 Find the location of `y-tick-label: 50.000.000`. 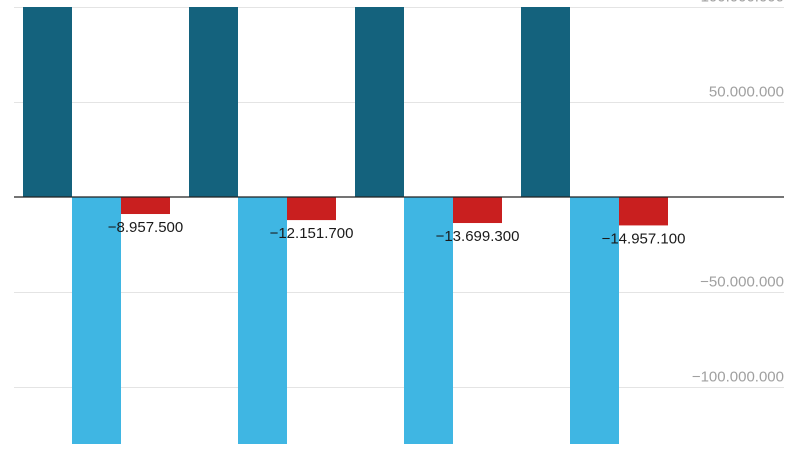

y-tick-label: 50.000.000 is located at coordinates (746, 92).